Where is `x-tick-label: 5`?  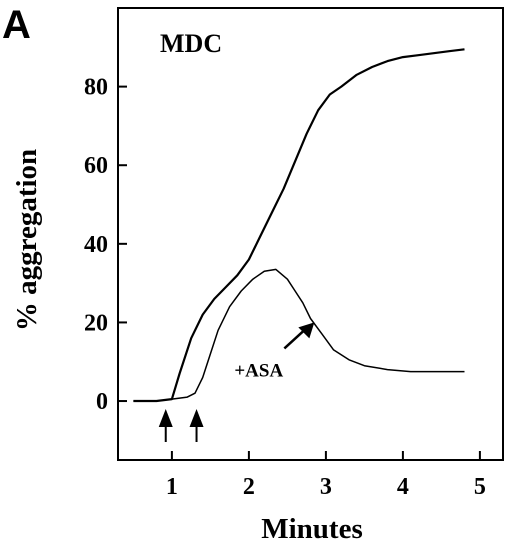 x-tick-label: 5 is located at coordinates (480, 487).